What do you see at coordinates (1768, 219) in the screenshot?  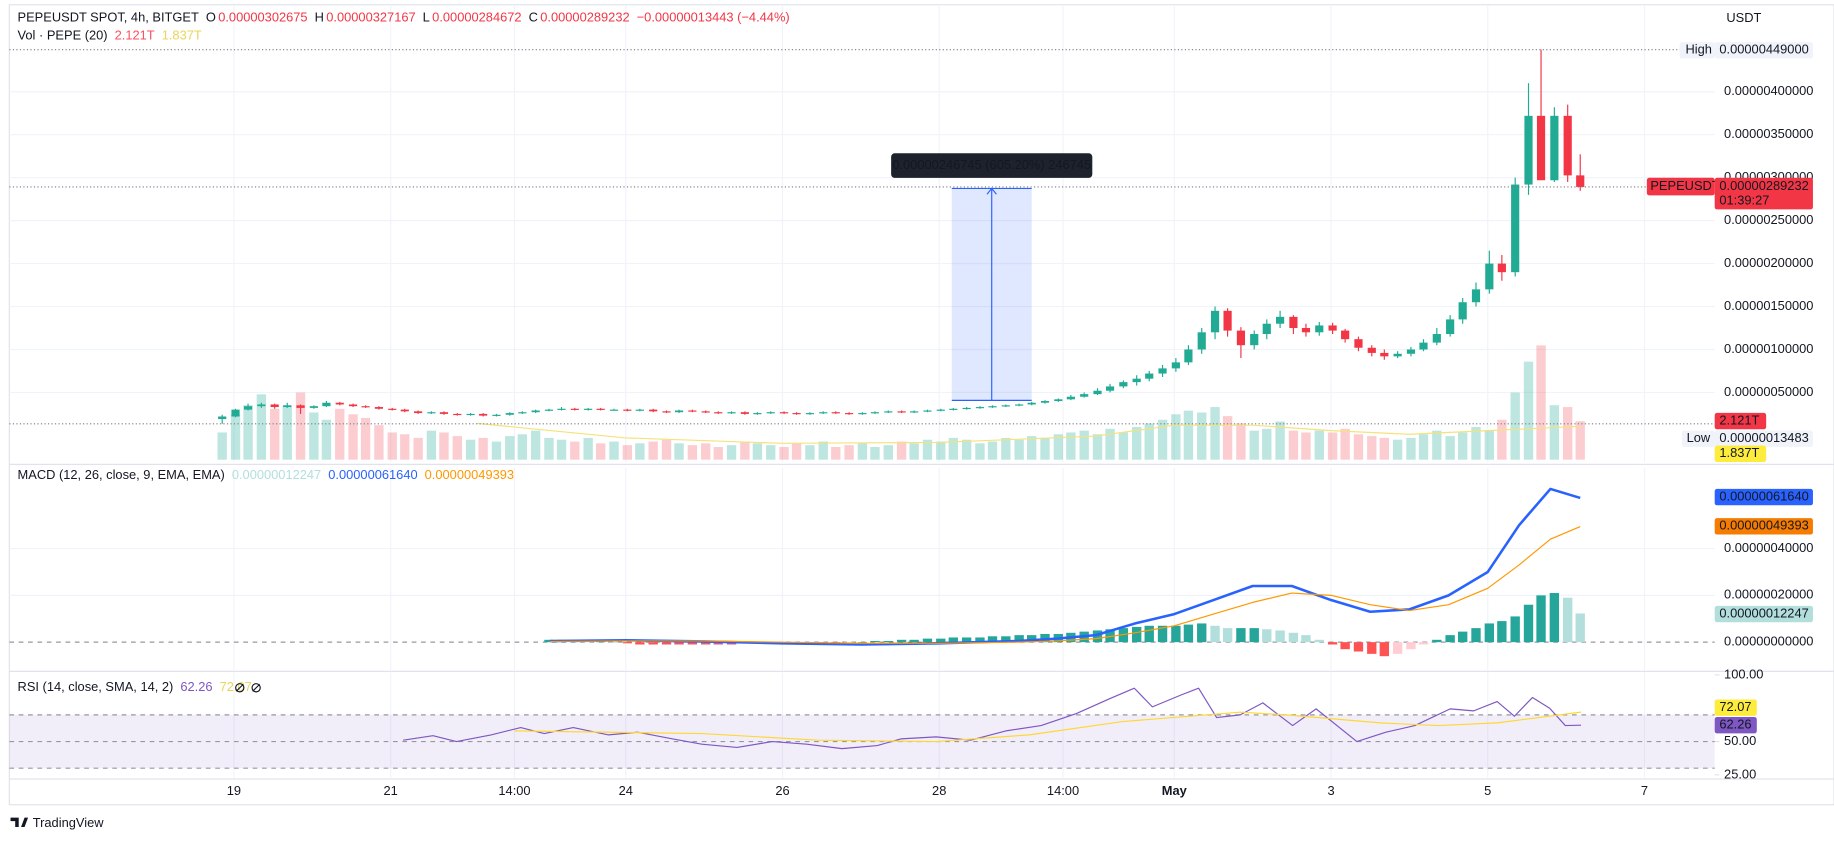 I see `y-tick-label: 0.00000250000` at bounding box center [1768, 219].